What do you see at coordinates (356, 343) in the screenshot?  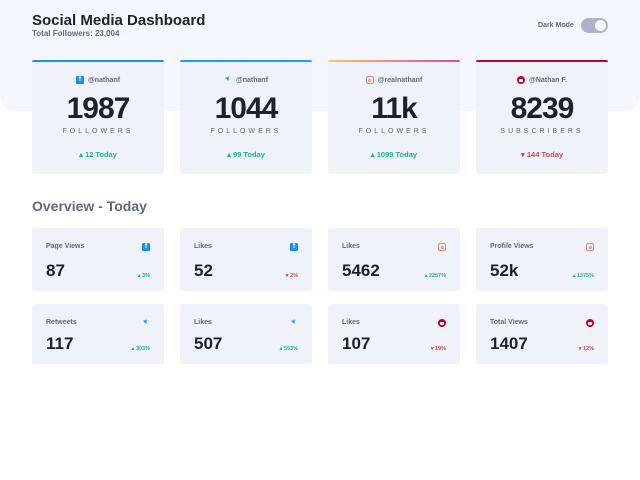 I see `metric-value: 107` at bounding box center [356, 343].